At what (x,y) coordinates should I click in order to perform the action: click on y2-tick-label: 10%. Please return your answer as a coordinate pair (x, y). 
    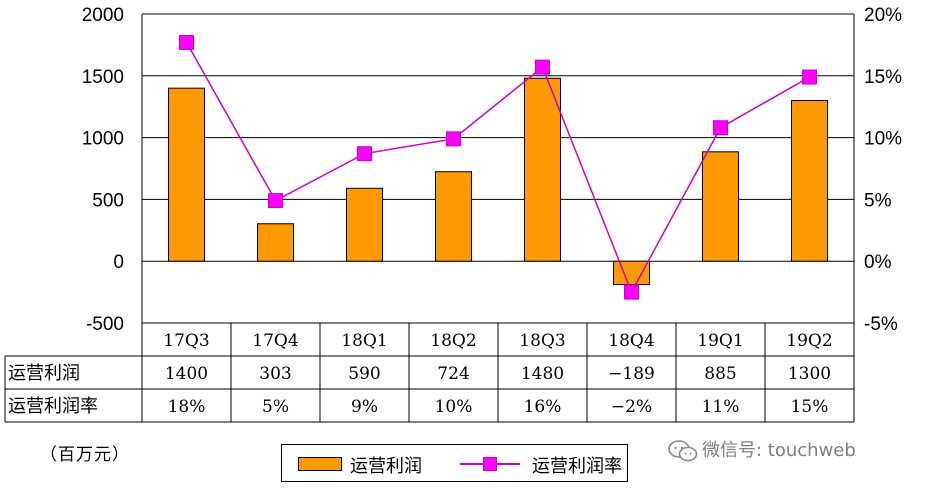
    Looking at the image, I should click on (883, 139).